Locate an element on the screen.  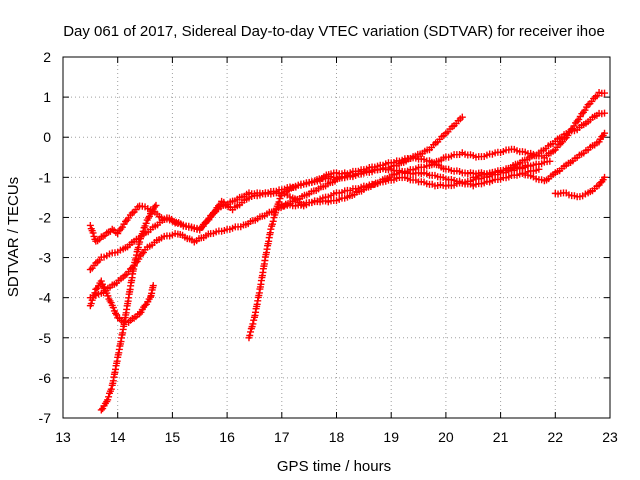
y-tick-label: -6 is located at coordinates (45, 378).